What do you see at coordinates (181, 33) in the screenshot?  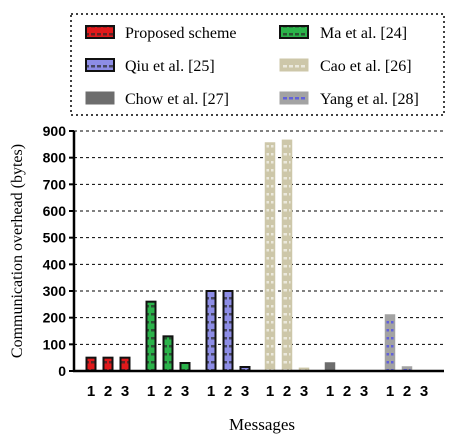 I see `legend-label: Proposed scheme` at bounding box center [181, 33].